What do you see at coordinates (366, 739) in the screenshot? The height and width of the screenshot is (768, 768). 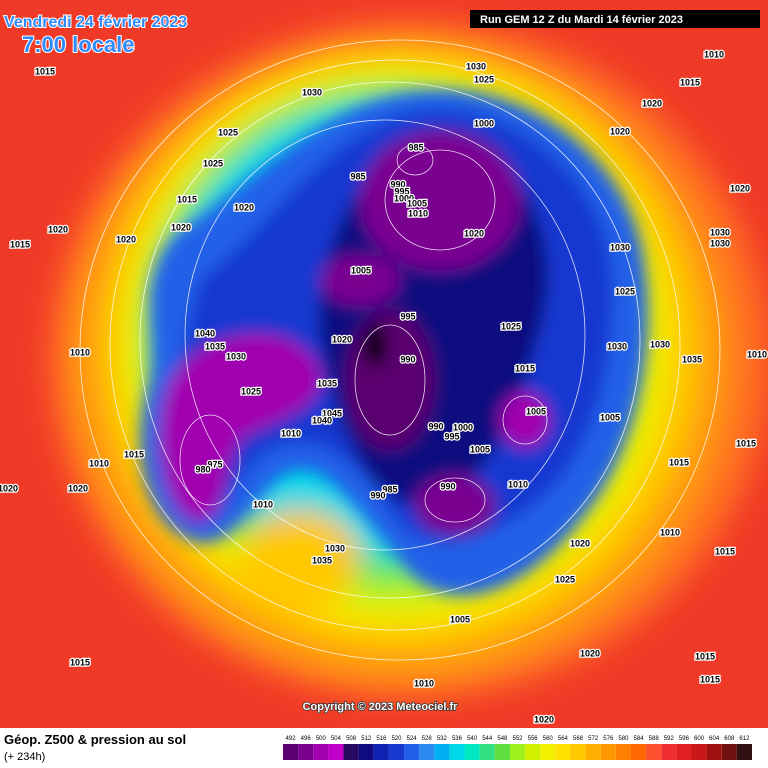 I see `legend-label: 512` at bounding box center [366, 739].